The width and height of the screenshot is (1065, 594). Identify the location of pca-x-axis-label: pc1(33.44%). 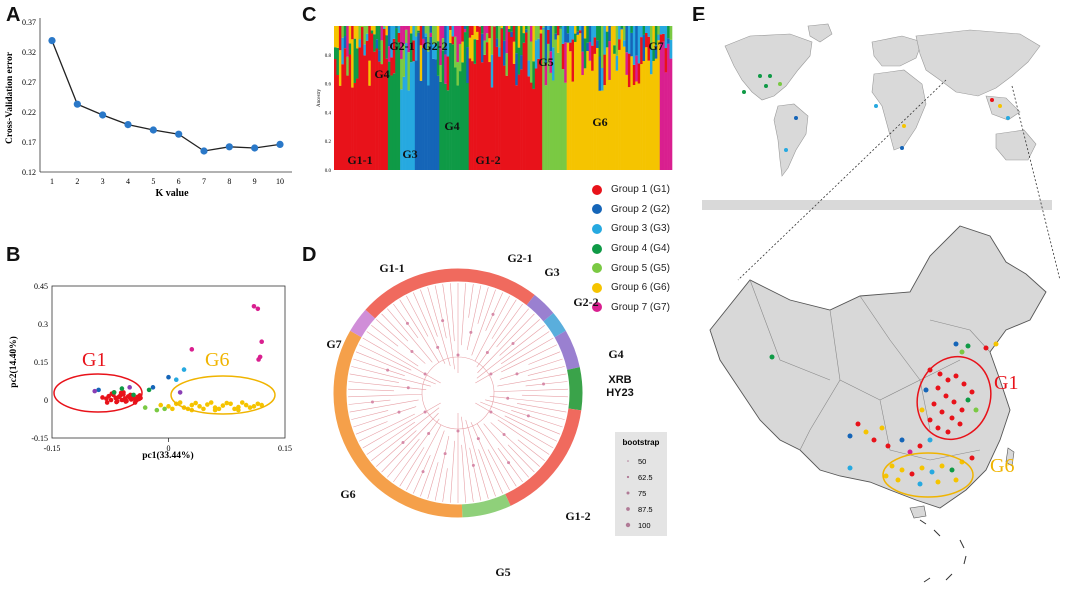
(167, 455).